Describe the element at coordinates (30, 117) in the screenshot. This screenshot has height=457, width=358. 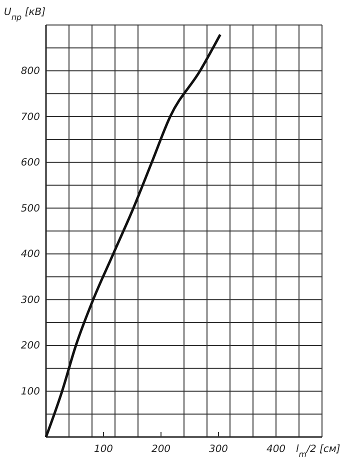
I see `y-tick-label: 700` at that location.